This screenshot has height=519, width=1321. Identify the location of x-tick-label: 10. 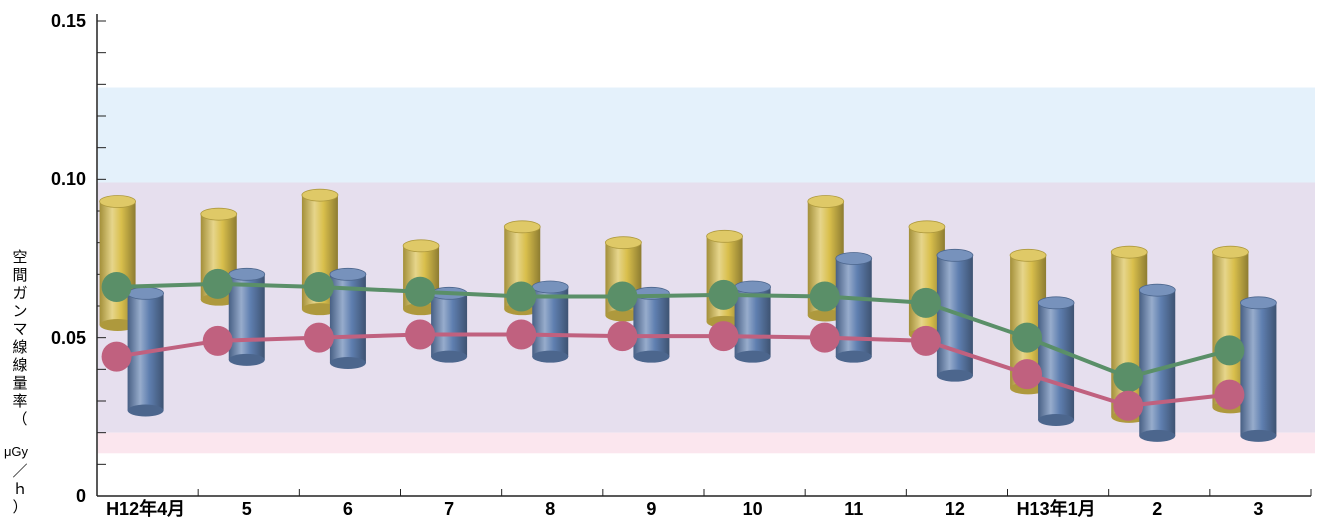
(753, 509).